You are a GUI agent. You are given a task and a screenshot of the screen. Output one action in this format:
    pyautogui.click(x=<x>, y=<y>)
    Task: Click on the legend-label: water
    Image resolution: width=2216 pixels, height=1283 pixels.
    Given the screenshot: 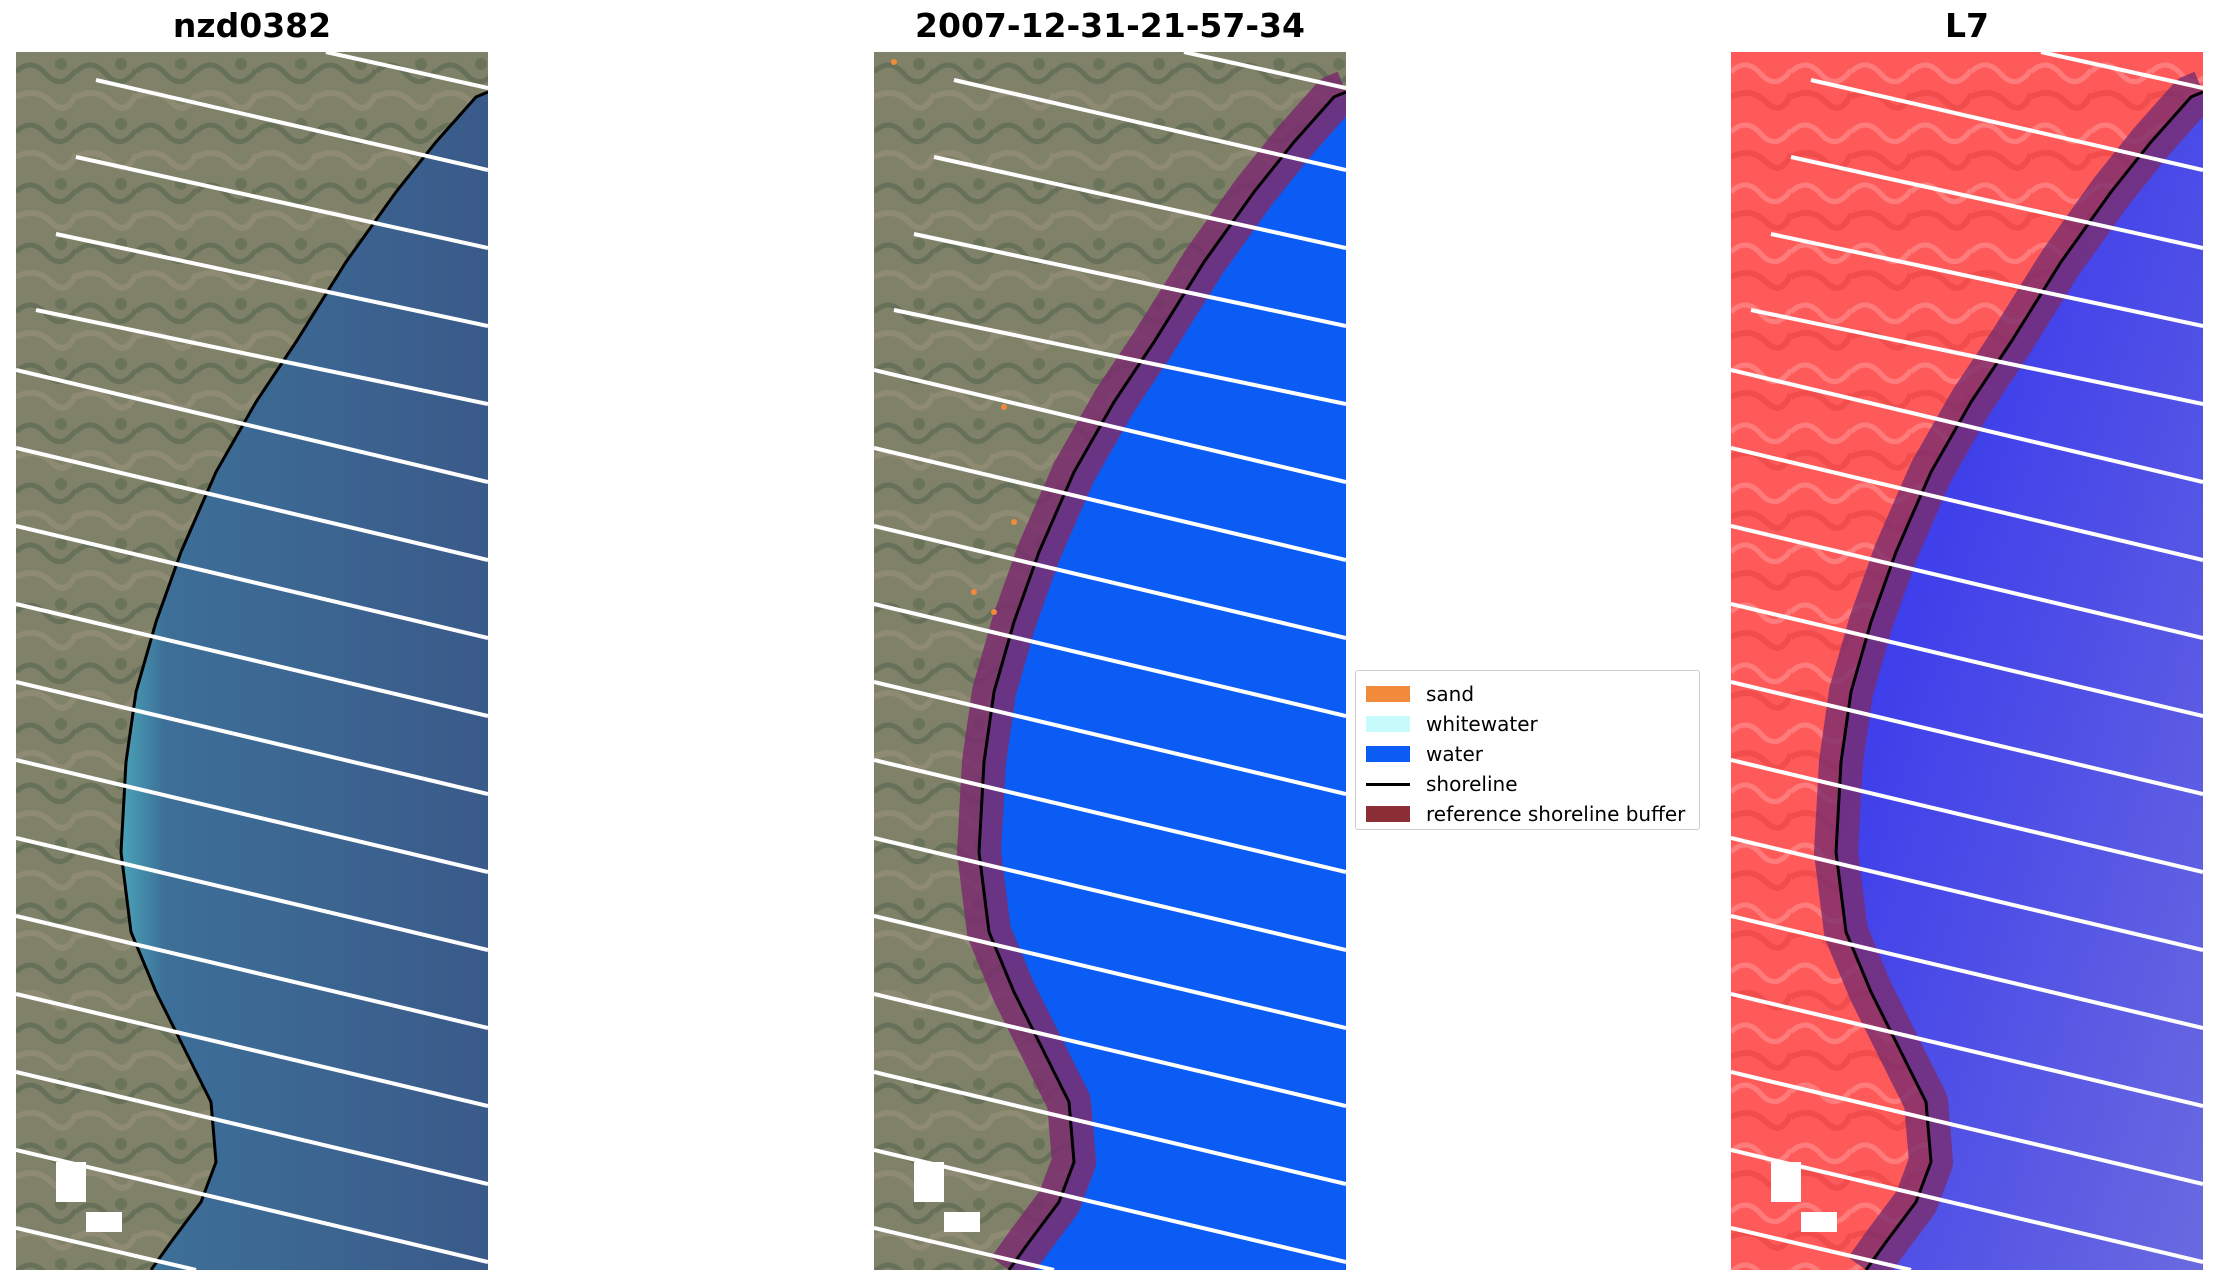 What is the action you would take?
    pyautogui.click(x=1454, y=754)
    